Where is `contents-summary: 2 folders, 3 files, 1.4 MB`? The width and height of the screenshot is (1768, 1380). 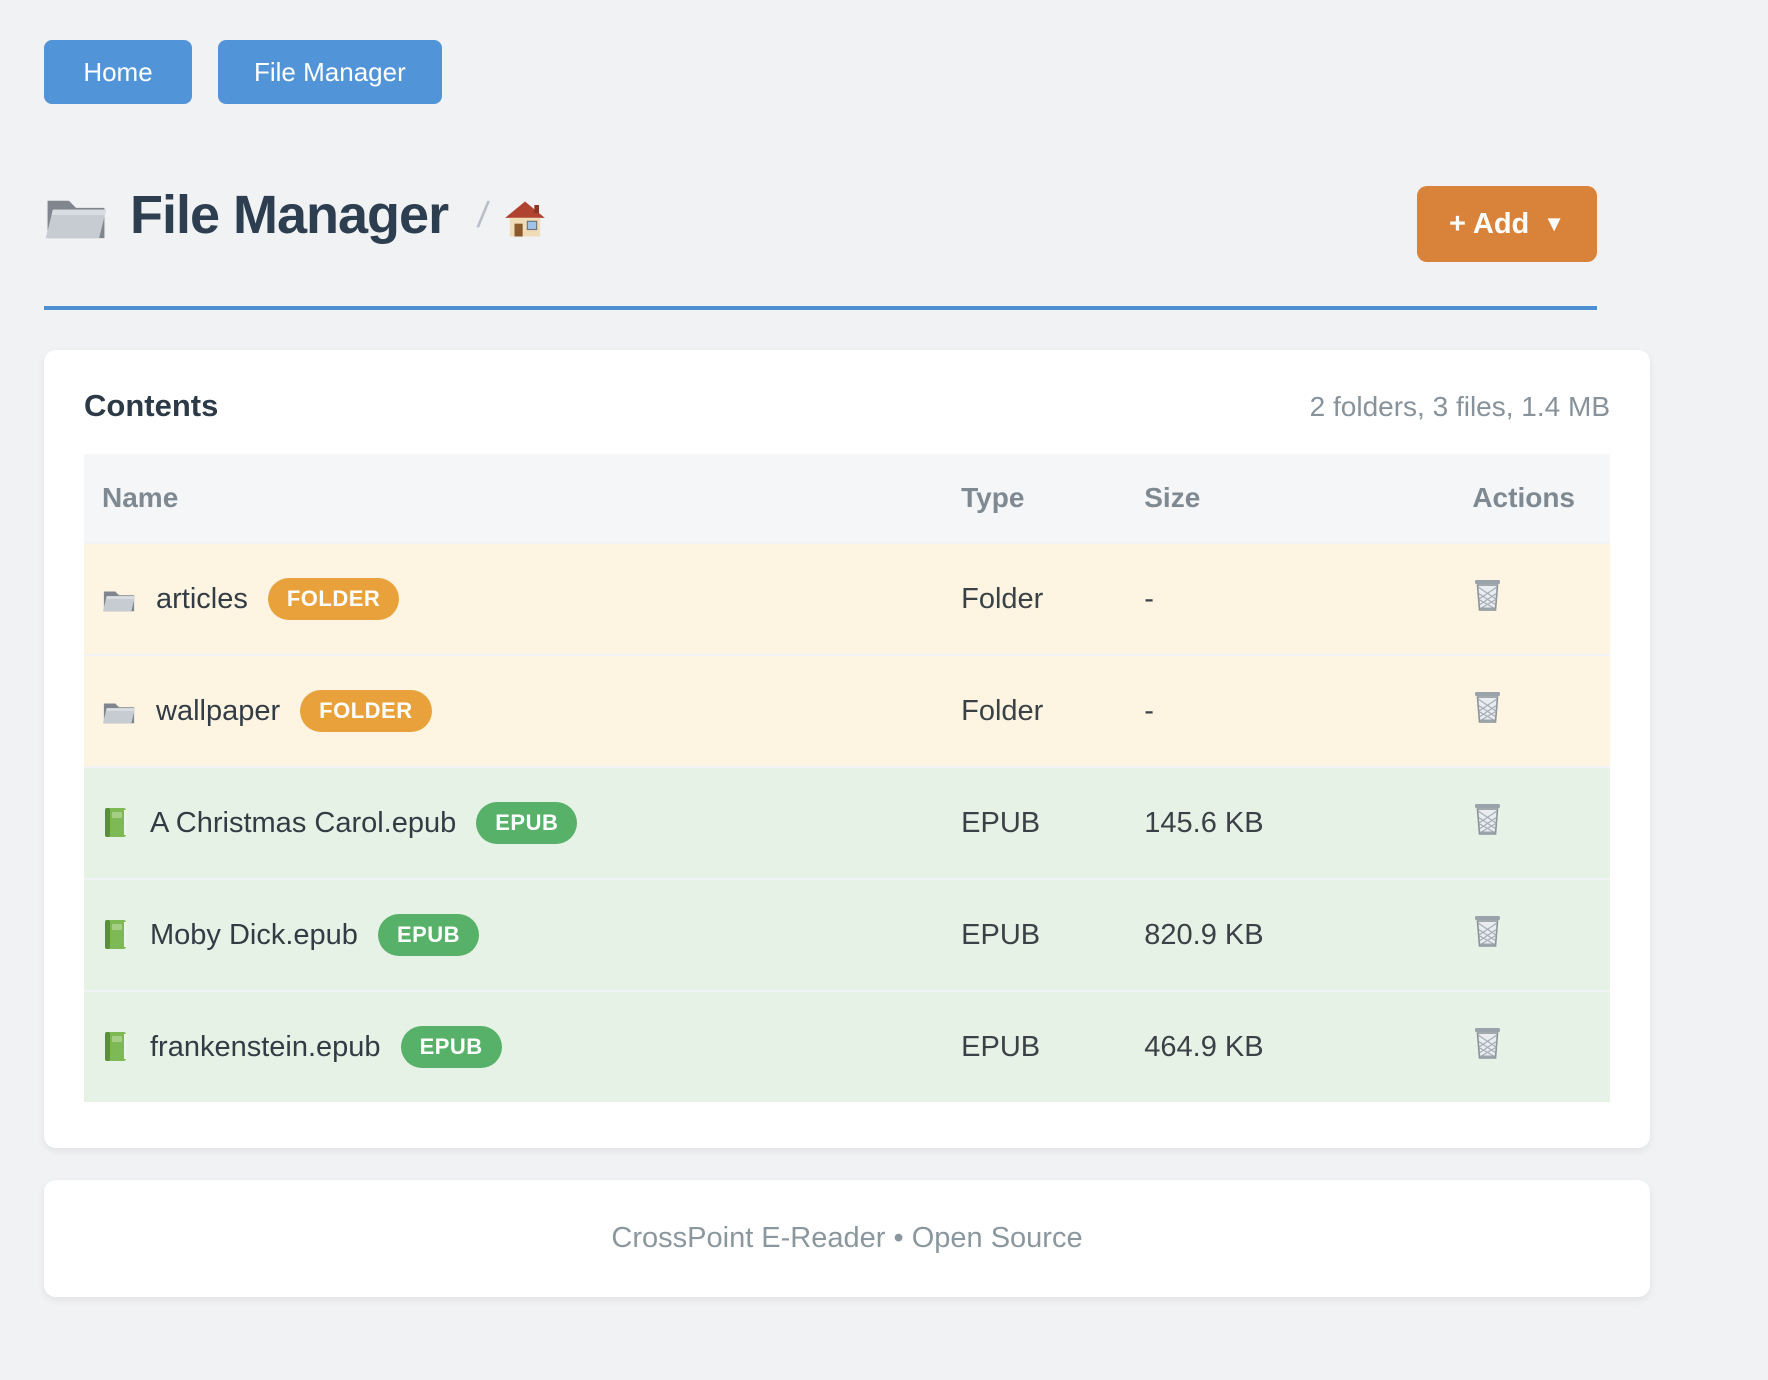 contents-summary: 2 folders, 3 files, 1.4 MB is located at coordinates (1459, 406).